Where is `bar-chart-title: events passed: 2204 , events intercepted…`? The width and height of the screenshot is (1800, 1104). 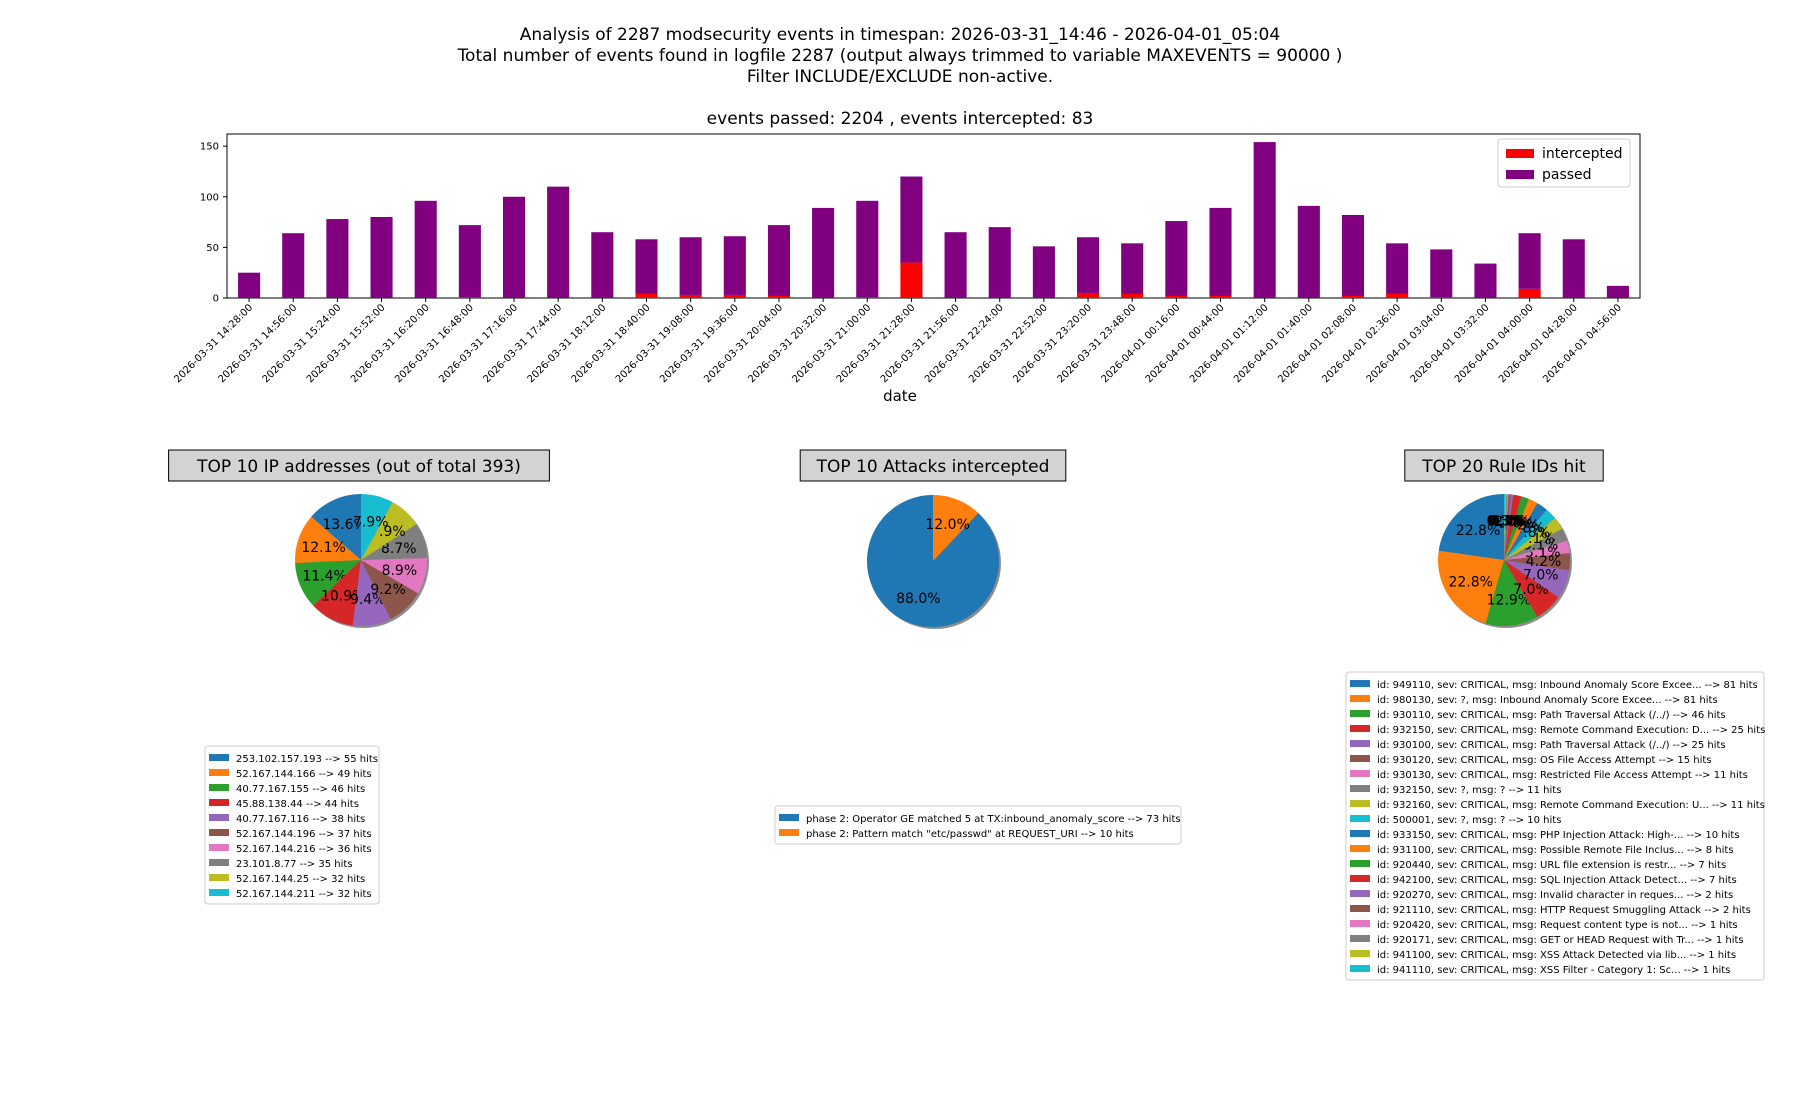 bar-chart-title: events passed: 2204 , events intercepted… is located at coordinates (900, 119).